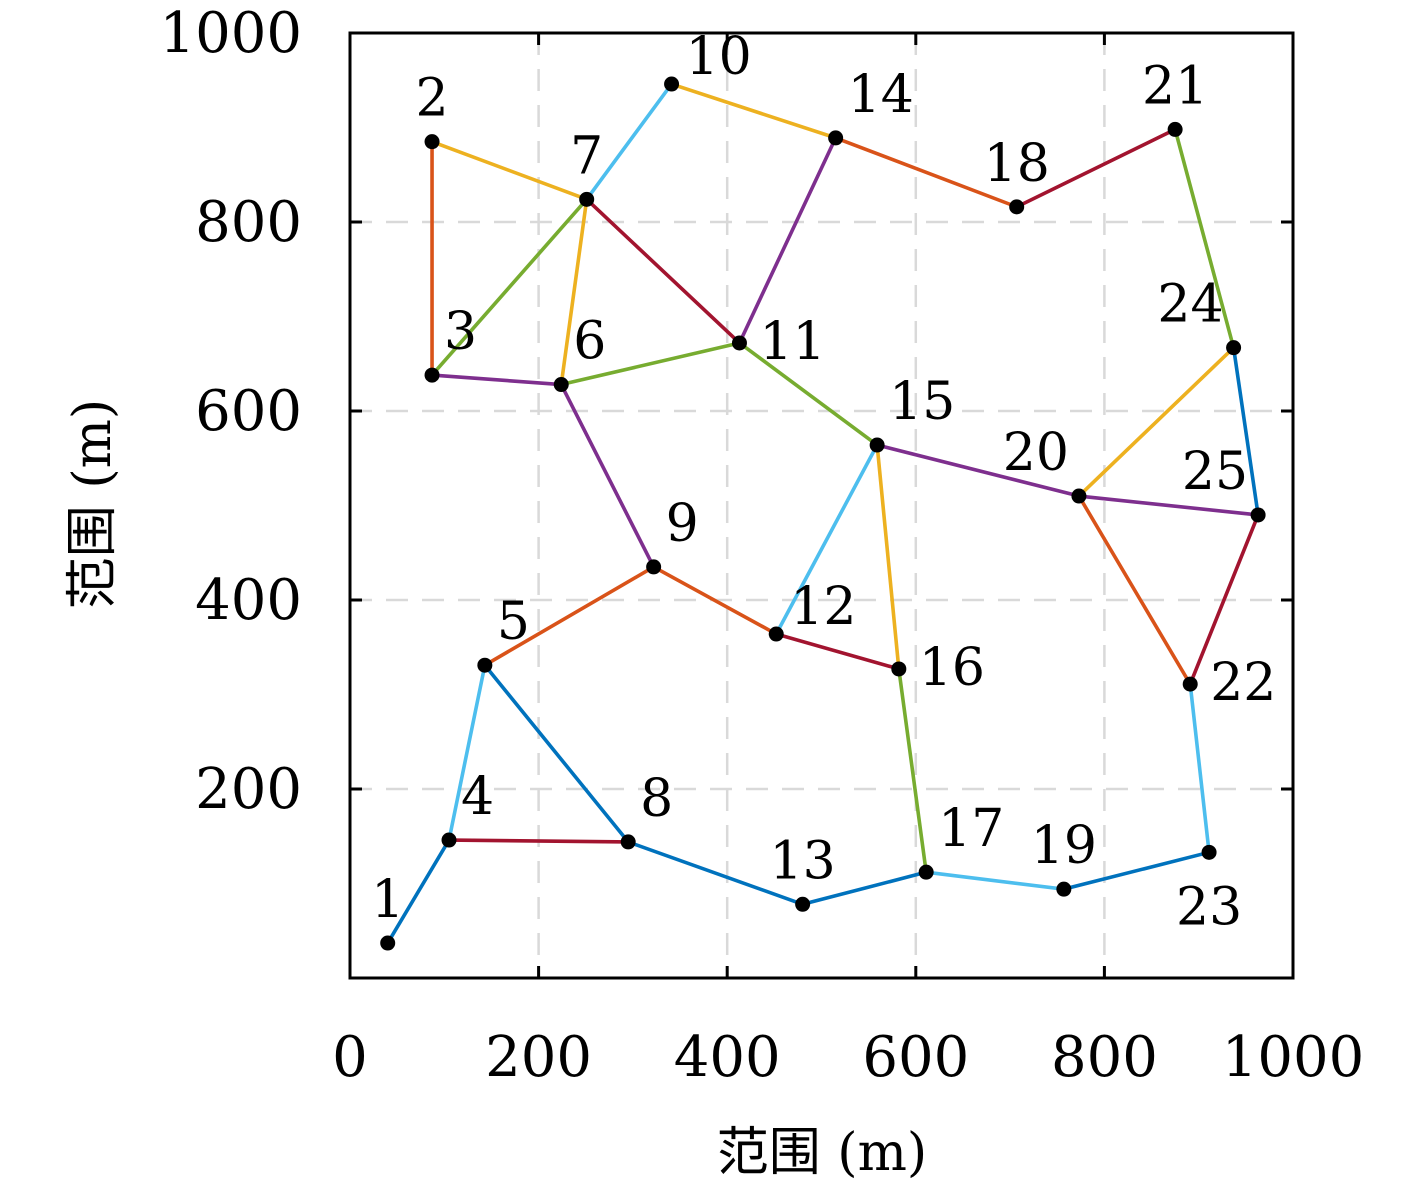 This screenshot has height=1194, width=1418. What do you see at coordinates (477, 797) in the screenshot?
I see `node-label-4: 4` at bounding box center [477, 797].